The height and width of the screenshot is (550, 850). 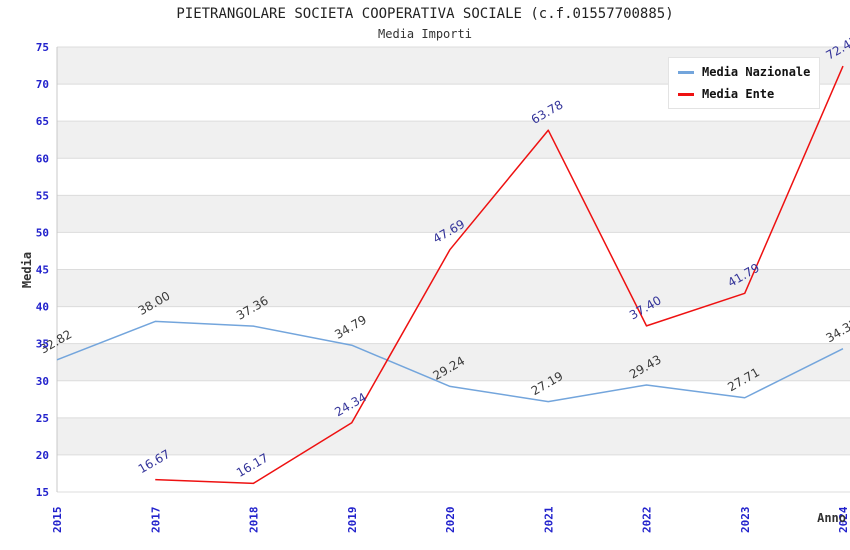 I want to click on media-ente-line-swatch, so click(x=686, y=94).